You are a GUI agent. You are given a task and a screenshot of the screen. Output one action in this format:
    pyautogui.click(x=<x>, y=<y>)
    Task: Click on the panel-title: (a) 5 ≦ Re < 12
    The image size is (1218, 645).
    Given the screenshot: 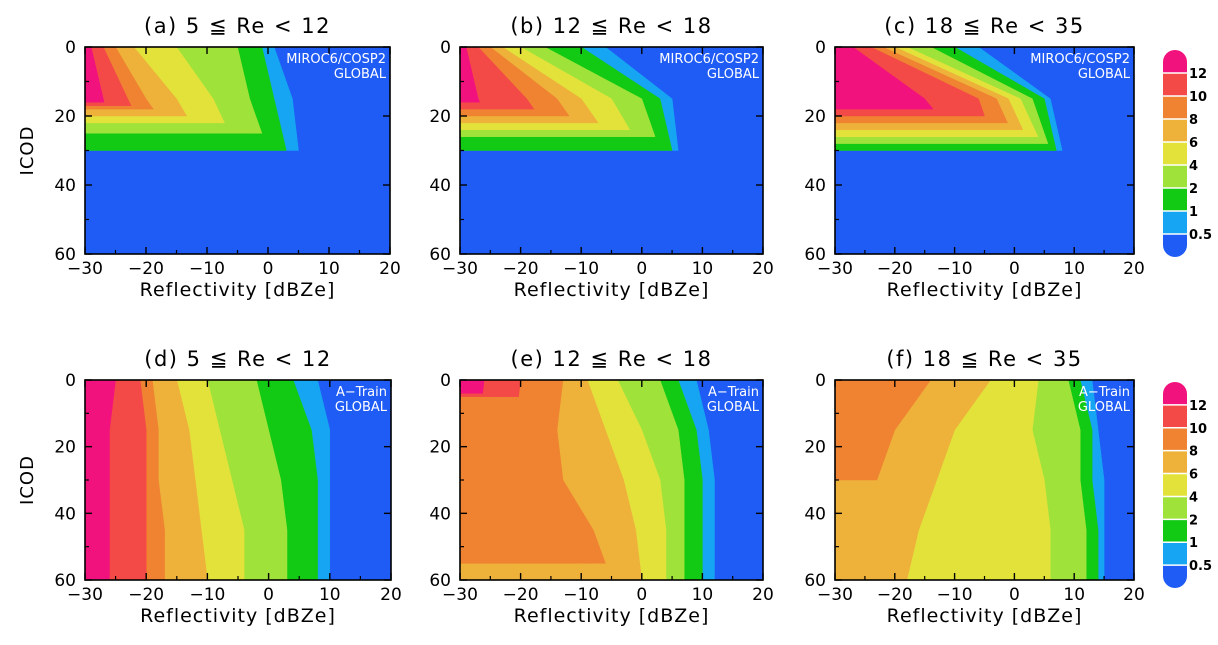 What is the action you would take?
    pyautogui.click(x=237, y=26)
    